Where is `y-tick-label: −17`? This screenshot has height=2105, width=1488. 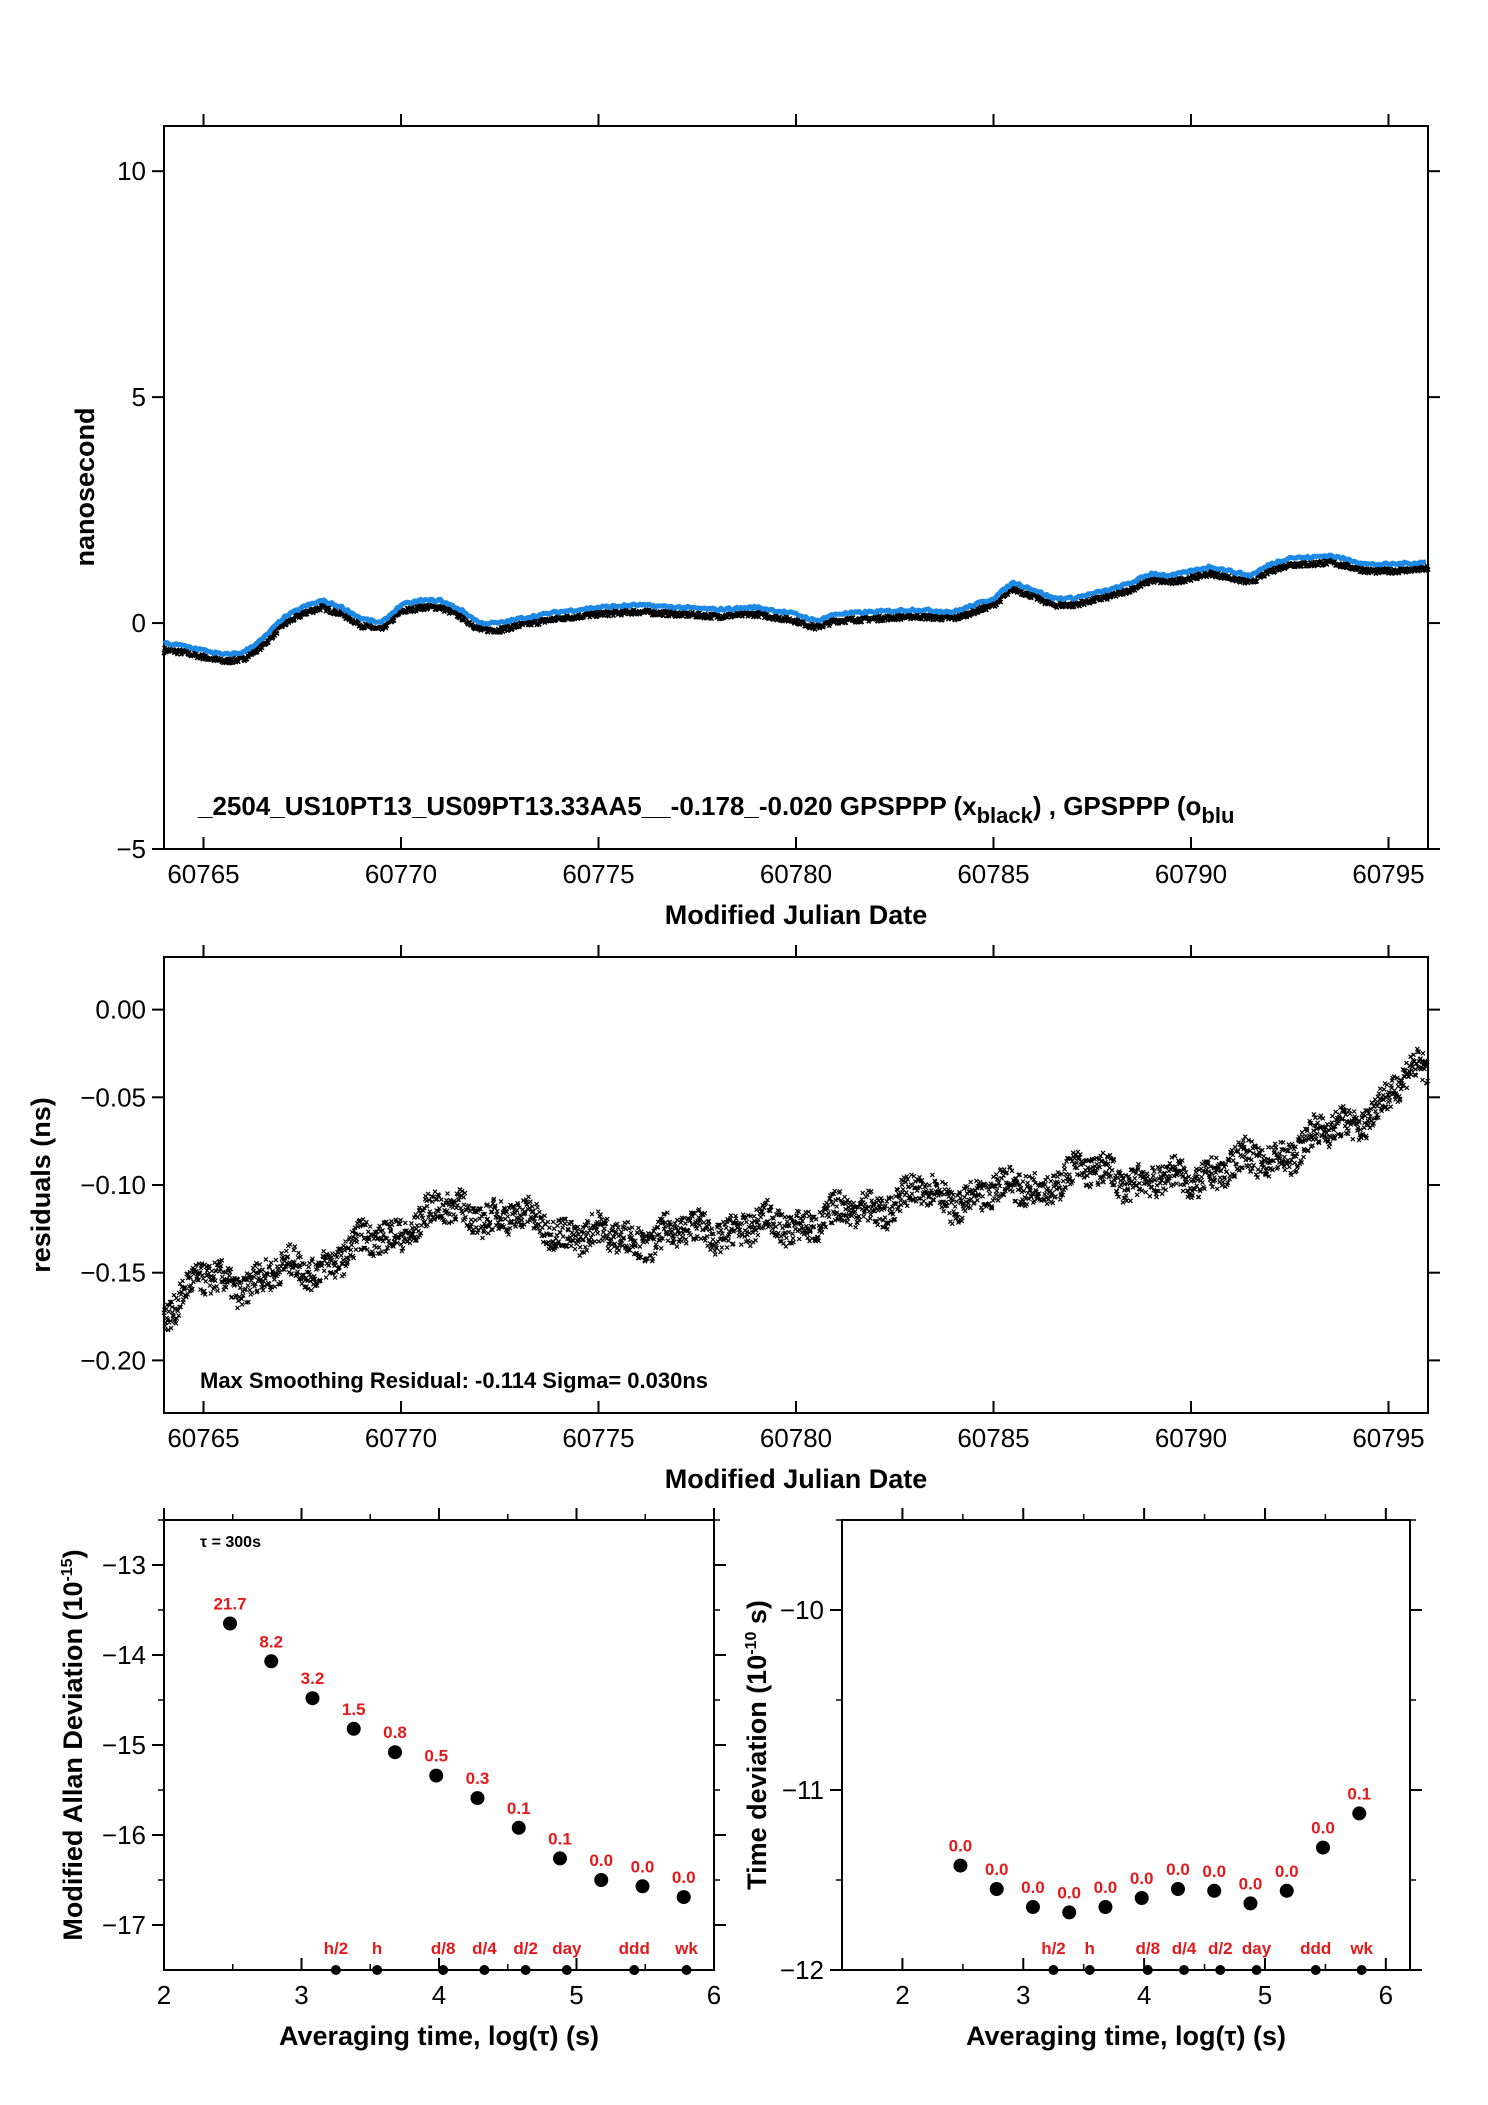
y-tick-label: −17 is located at coordinates (124, 1925).